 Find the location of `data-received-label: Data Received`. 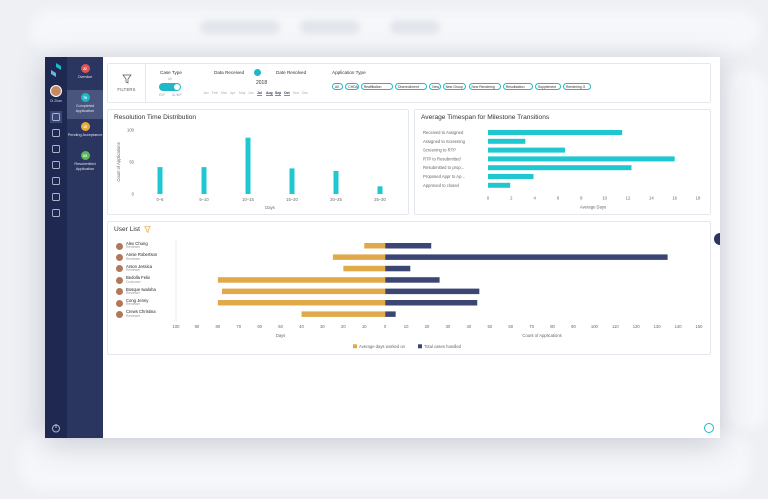

data-received-label: Data Received is located at coordinates (229, 72).